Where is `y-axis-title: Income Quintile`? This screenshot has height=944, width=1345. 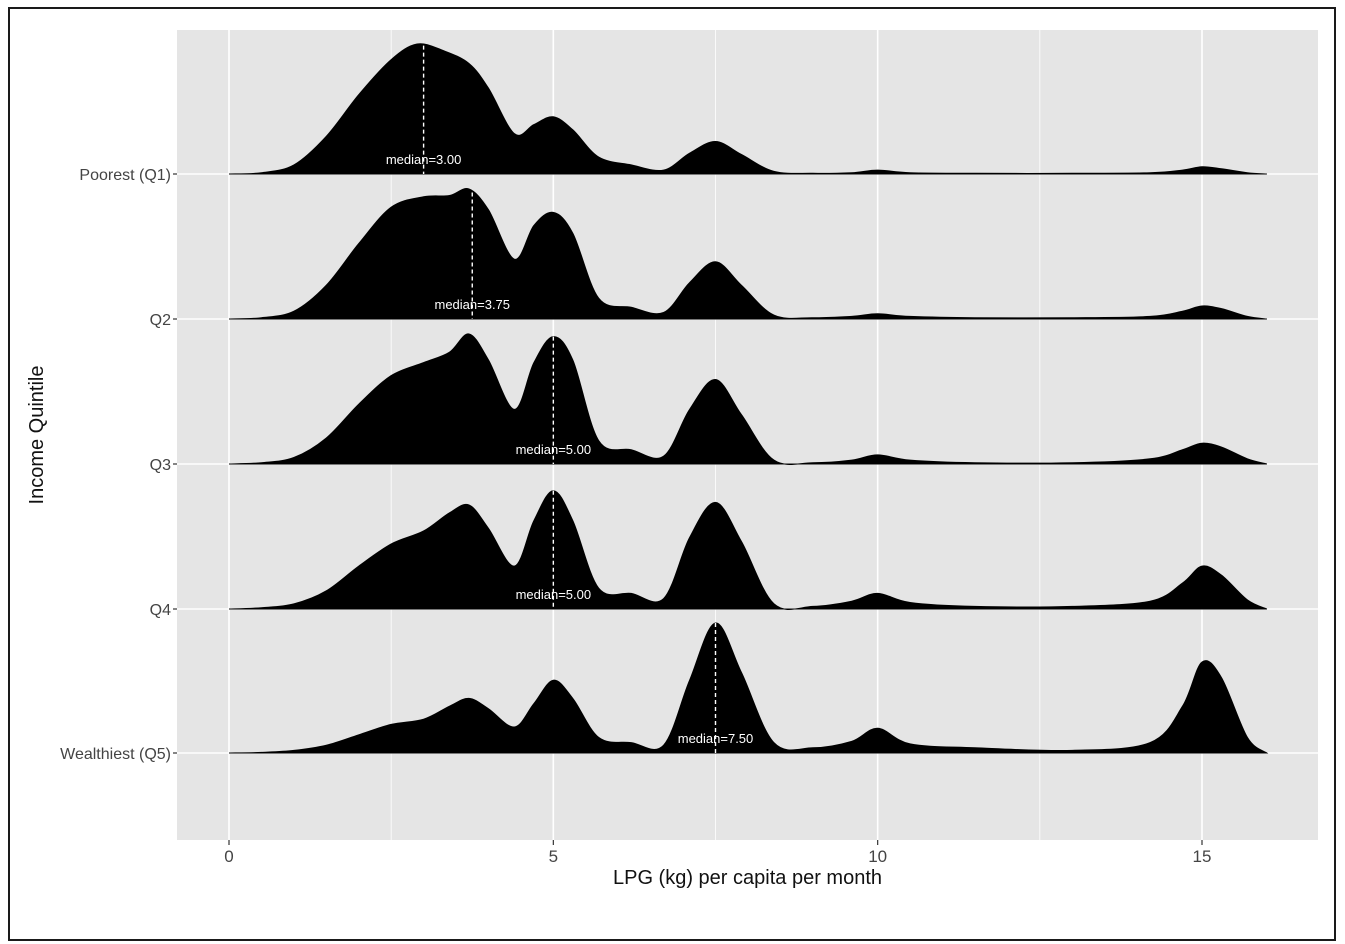
y-axis-title: Income Quintile is located at coordinates (37, 435).